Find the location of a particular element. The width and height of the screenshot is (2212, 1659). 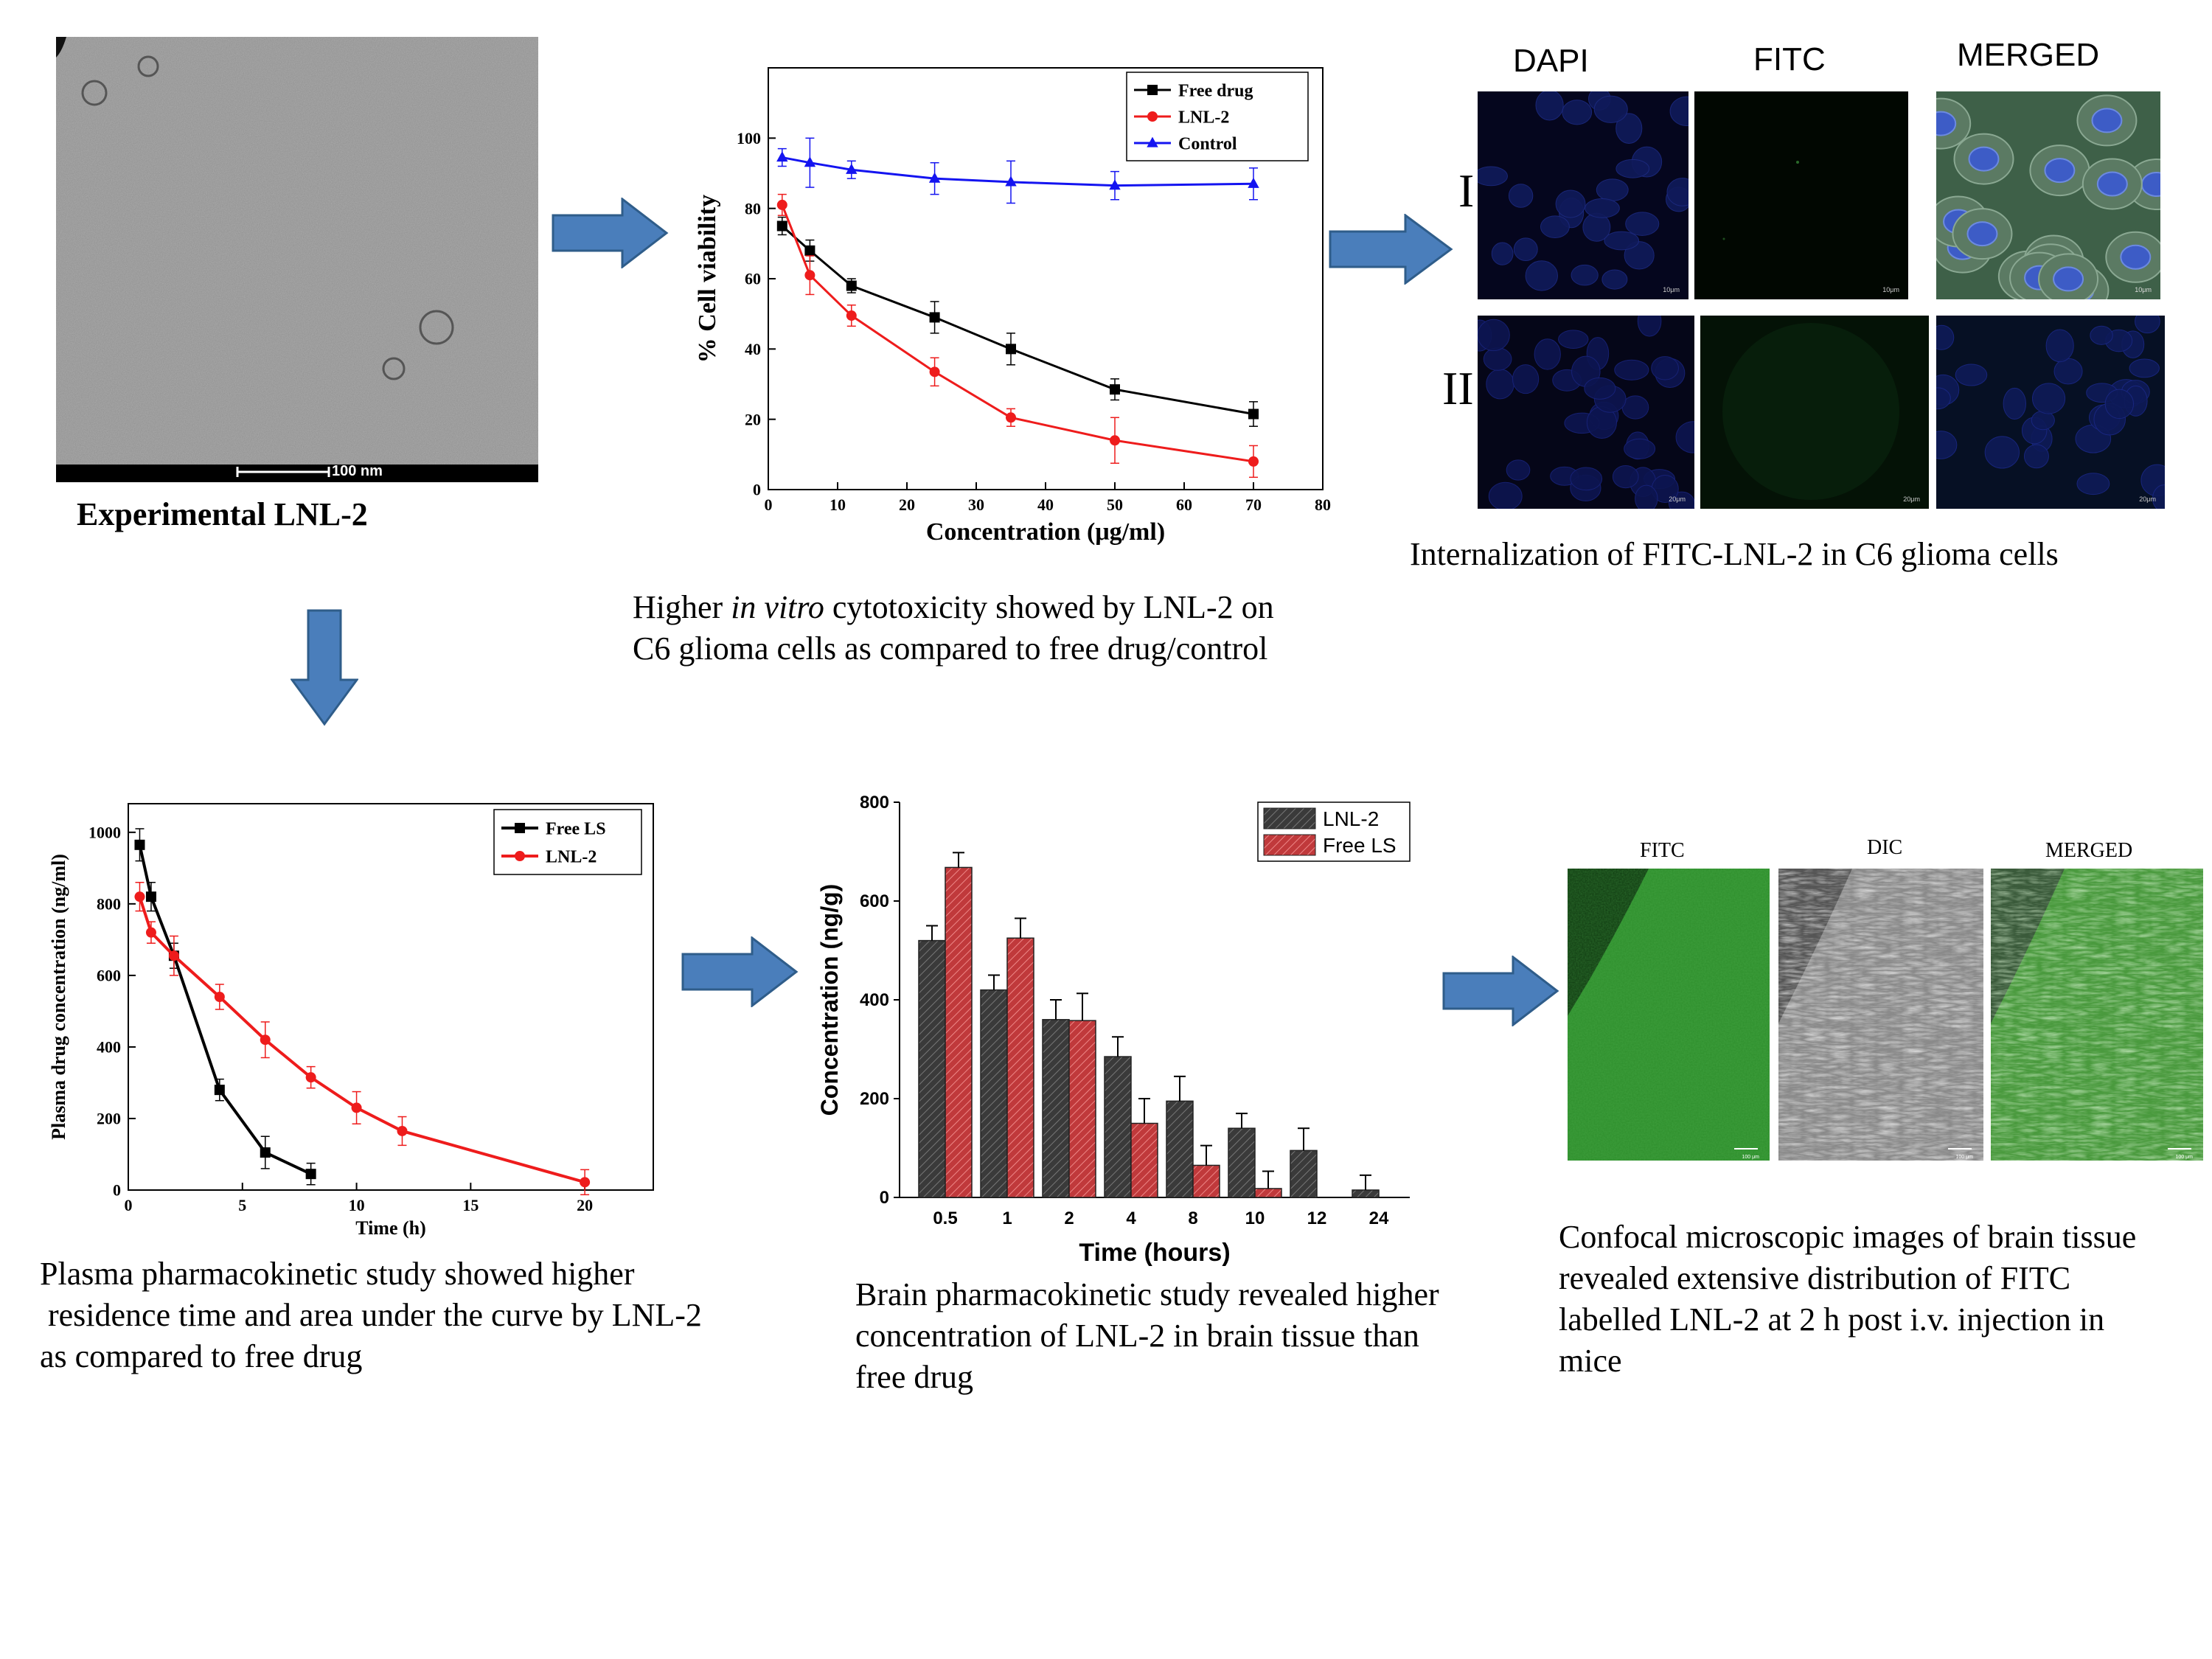

x-tick-label: 2 is located at coordinates (1069, 1218).